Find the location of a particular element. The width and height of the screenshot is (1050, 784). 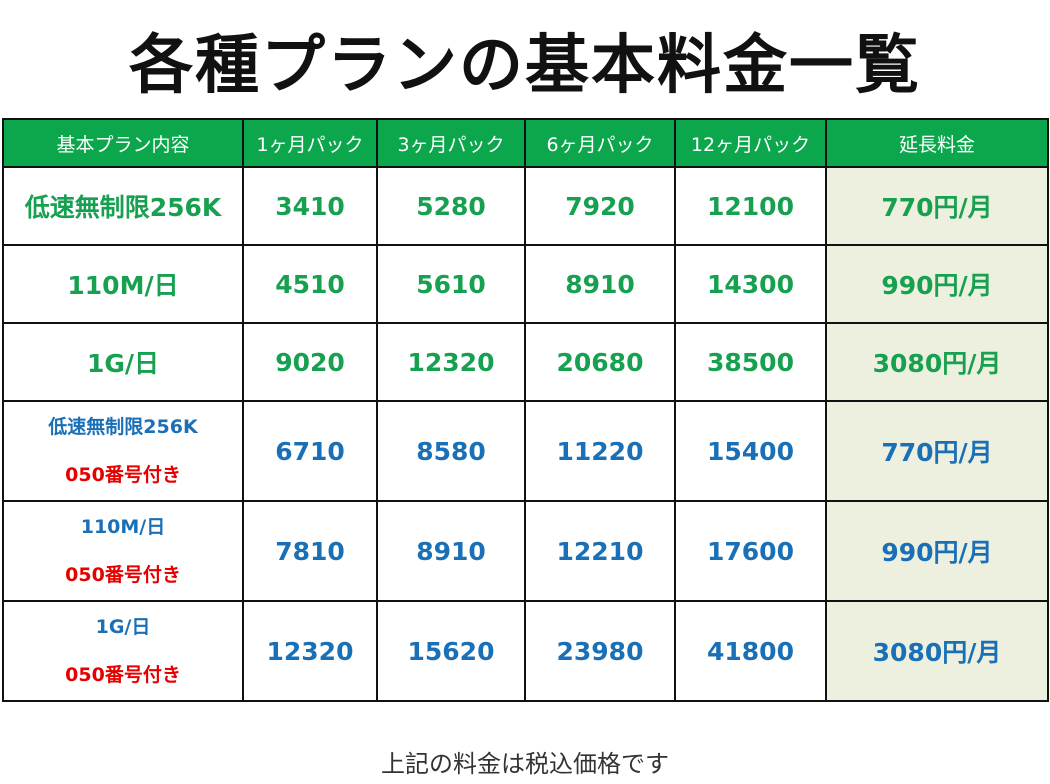

header-3month: 3ヶ月パック is located at coordinates (451, 143).